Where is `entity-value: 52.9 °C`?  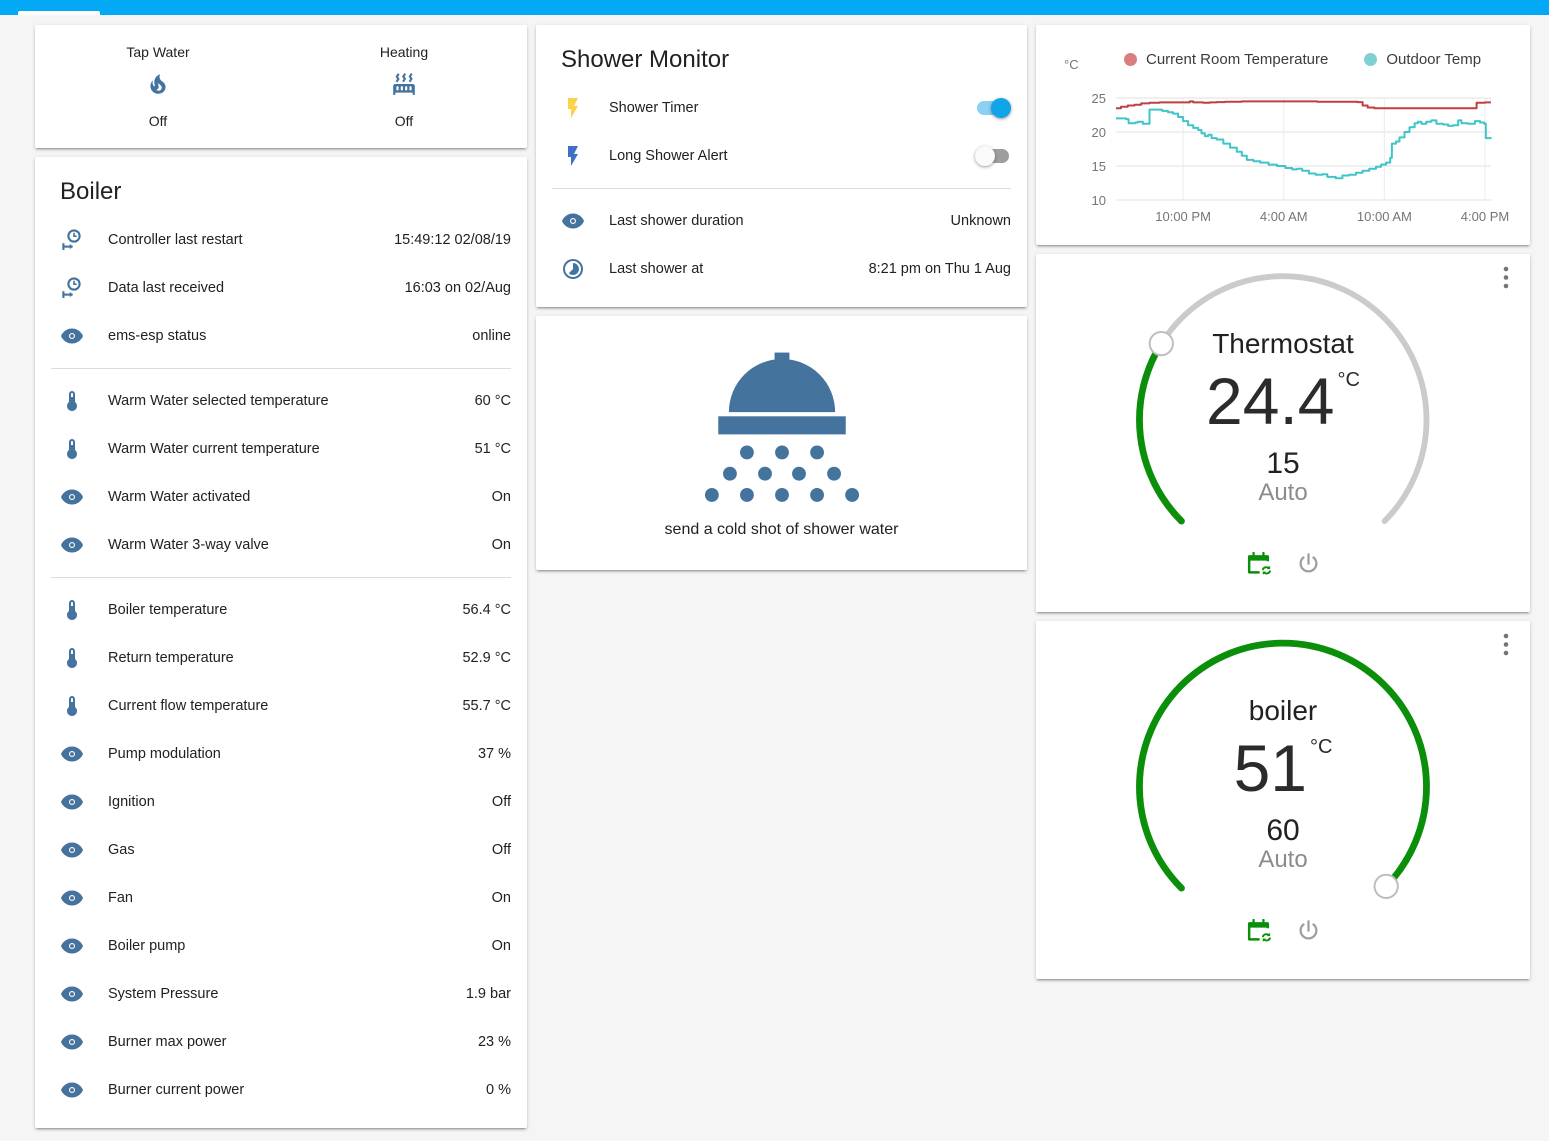 entity-value: 52.9 °C is located at coordinates (486, 658).